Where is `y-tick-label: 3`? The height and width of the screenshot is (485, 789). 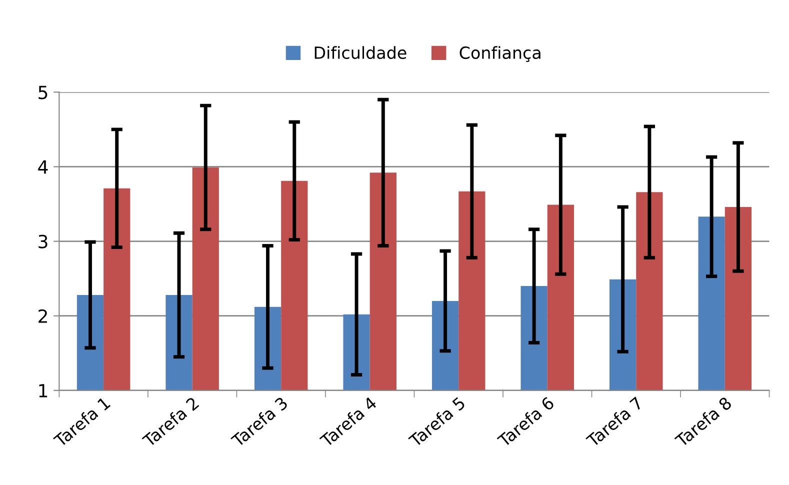 y-tick-label: 3 is located at coordinates (43, 241).